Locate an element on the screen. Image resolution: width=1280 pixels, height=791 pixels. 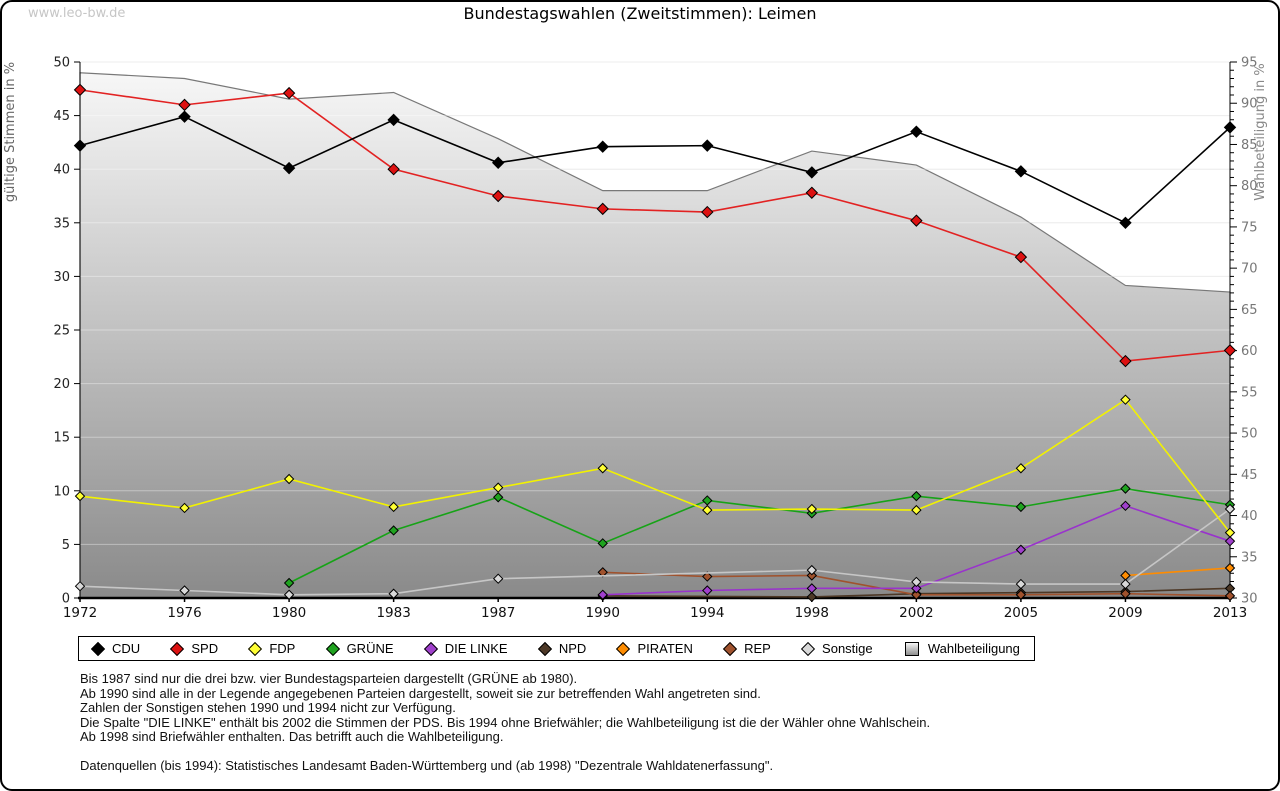
legend-item-sonstige: Sonstige is located at coordinates (836, 648).